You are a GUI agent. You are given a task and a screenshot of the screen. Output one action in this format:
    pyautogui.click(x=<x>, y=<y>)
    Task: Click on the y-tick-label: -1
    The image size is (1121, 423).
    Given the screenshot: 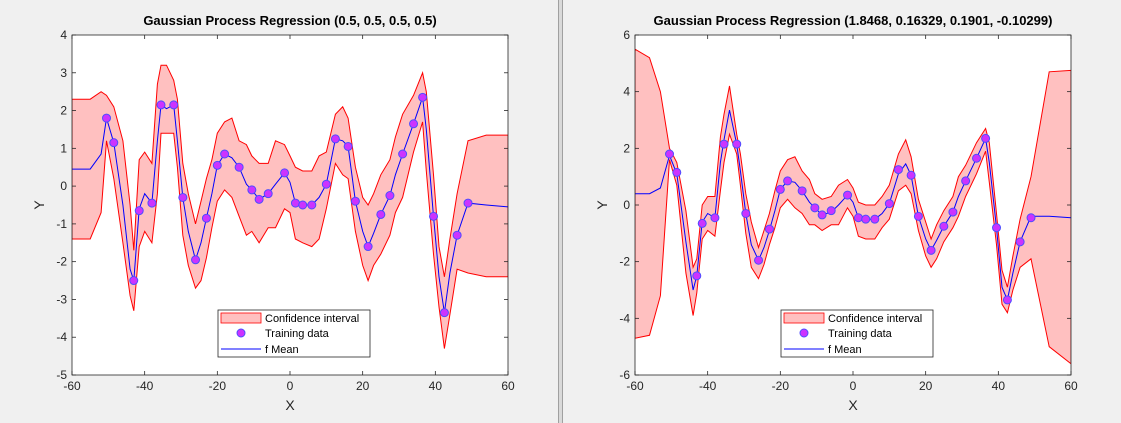 What is the action you would take?
    pyautogui.click(x=61, y=224)
    